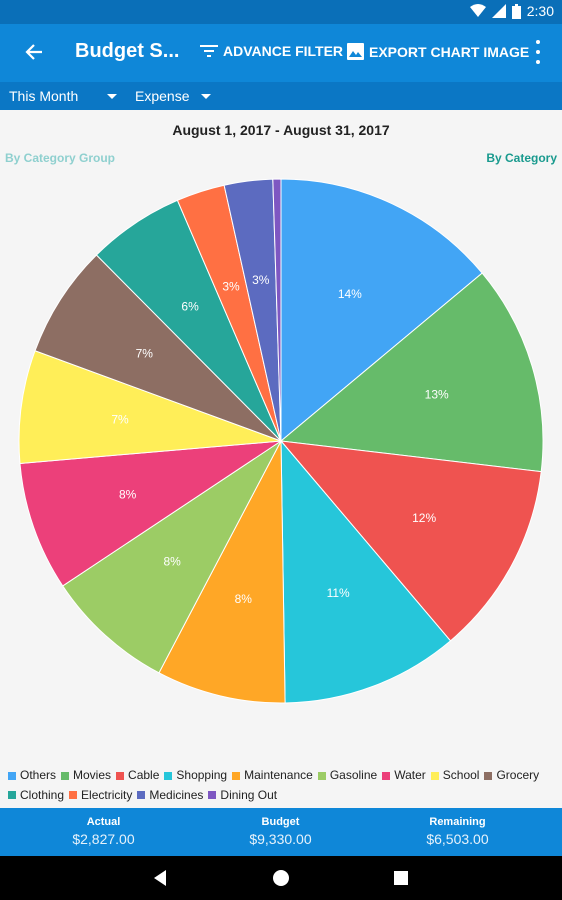  I want to click on budget-summary: Budget $9,330.00, so click(280, 831).